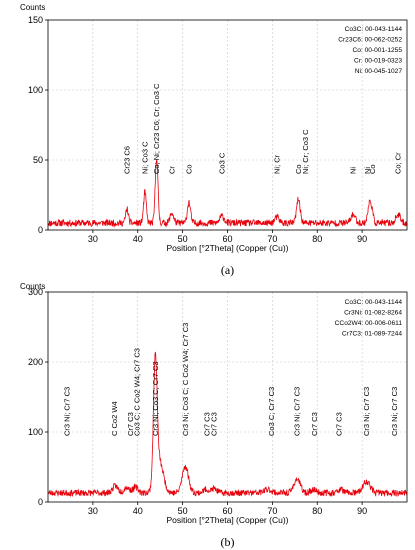 The width and height of the screenshot is (415, 550). What do you see at coordinates (227, 193) in the screenshot?
I see `spectrum-line` at bounding box center [227, 193].